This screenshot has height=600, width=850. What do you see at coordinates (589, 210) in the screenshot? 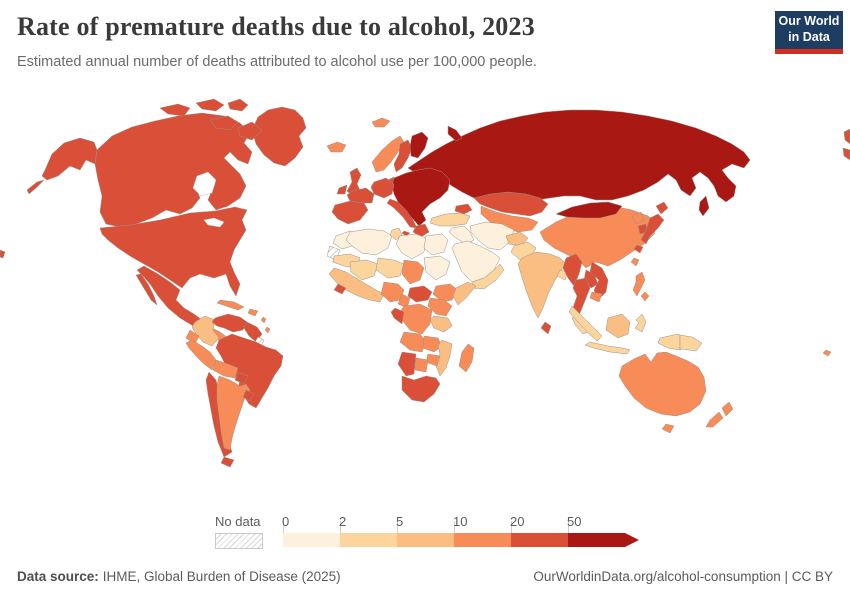
I see `region-mongolia` at bounding box center [589, 210].